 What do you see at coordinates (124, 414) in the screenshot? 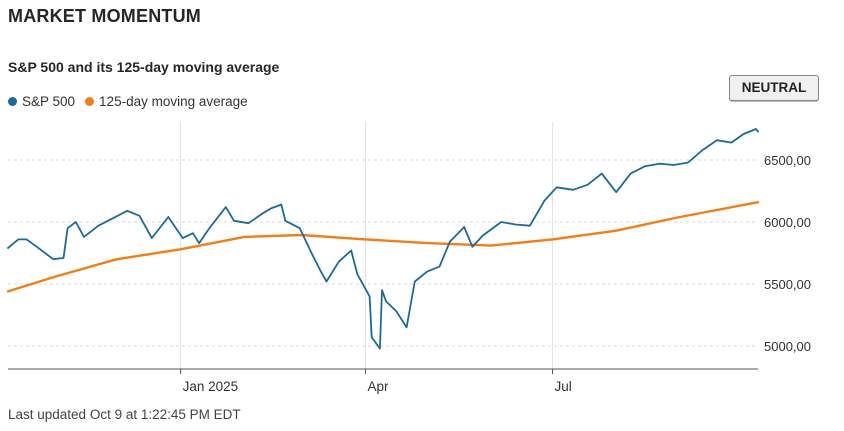
I see `last-updated-text: Last updated Oct 9 at 1:22:45 PM EDT` at bounding box center [124, 414].